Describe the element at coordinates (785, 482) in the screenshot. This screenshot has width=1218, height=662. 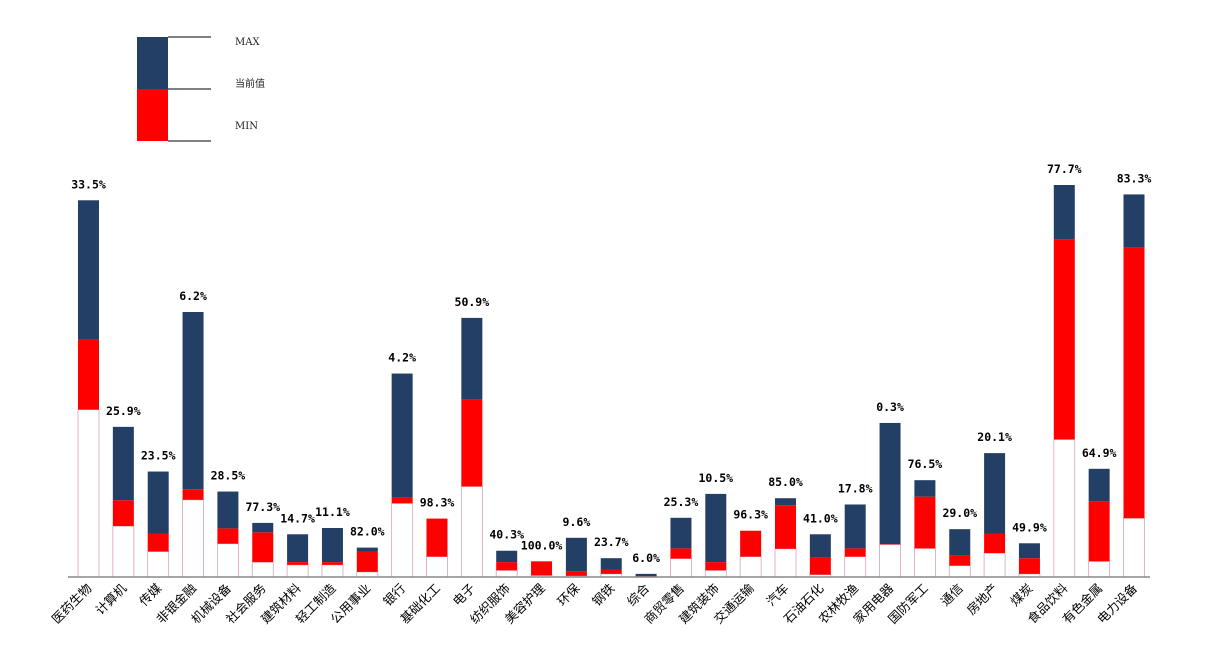
I see `percent-label: 85.0%` at that location.